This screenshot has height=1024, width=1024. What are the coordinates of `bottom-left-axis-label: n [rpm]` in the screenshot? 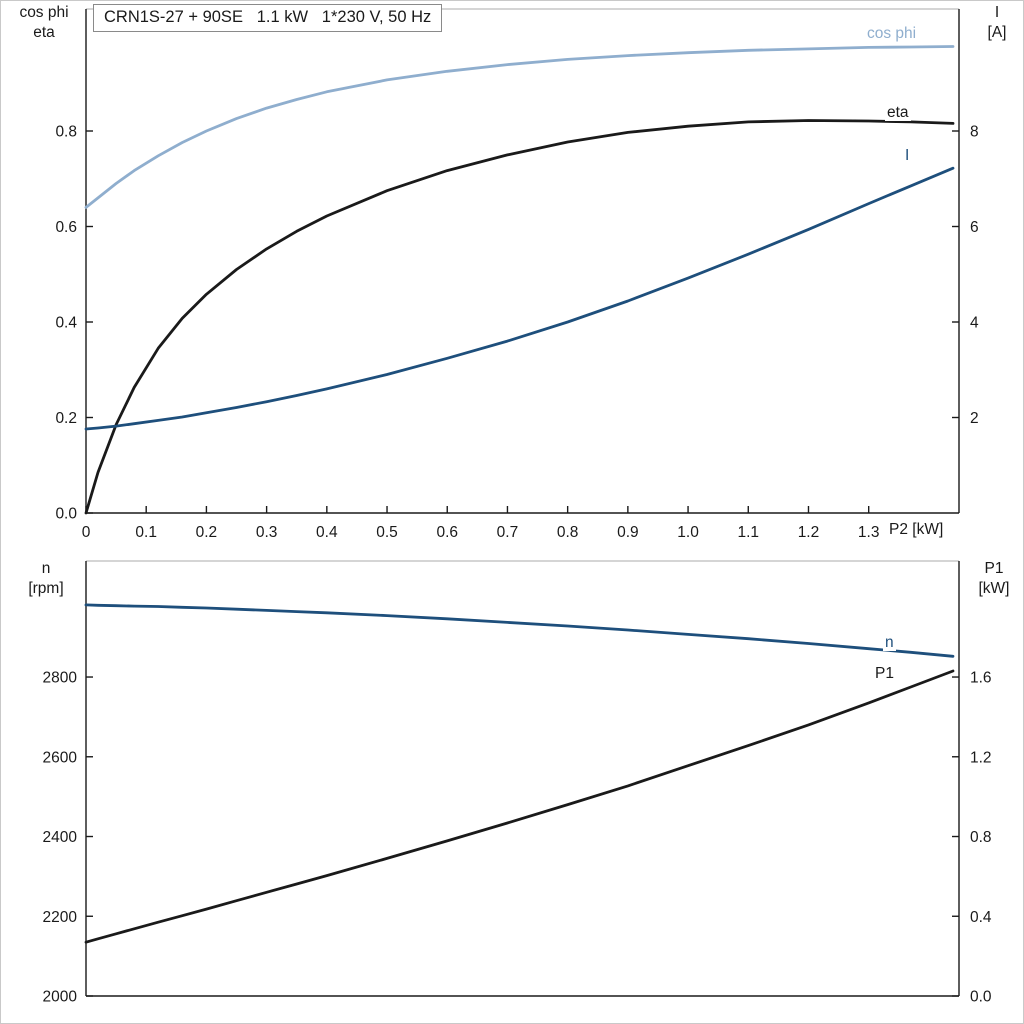 It's located at (46, 579).